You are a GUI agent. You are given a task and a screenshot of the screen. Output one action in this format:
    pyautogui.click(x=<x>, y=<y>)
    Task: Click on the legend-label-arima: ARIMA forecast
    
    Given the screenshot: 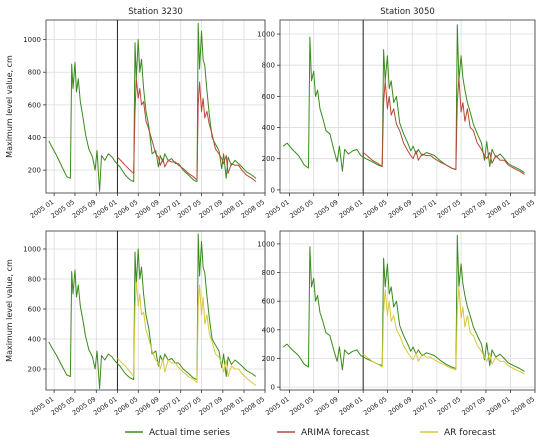 What is the action you would take?
    pyautogui.click(x=335, y=433)
    